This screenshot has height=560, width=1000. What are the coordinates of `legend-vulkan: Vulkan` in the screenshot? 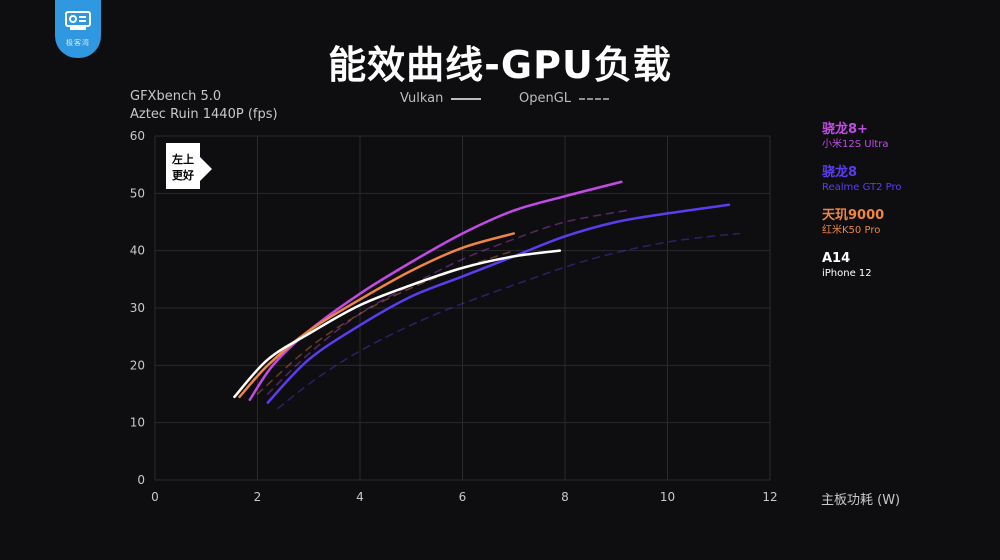 It's located at (441, 98).